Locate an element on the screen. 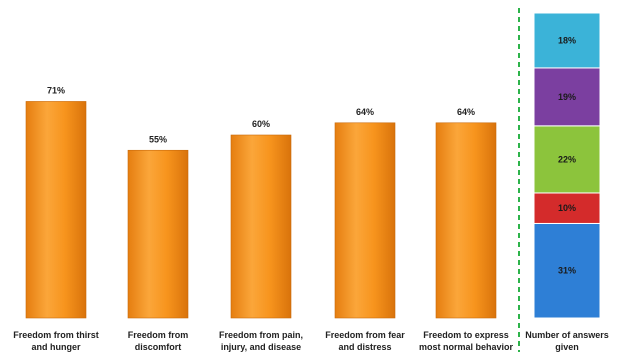 This screenshot has width=617, height=359. stack-segment-label-5: 18% is located at coordinates (567, 40).